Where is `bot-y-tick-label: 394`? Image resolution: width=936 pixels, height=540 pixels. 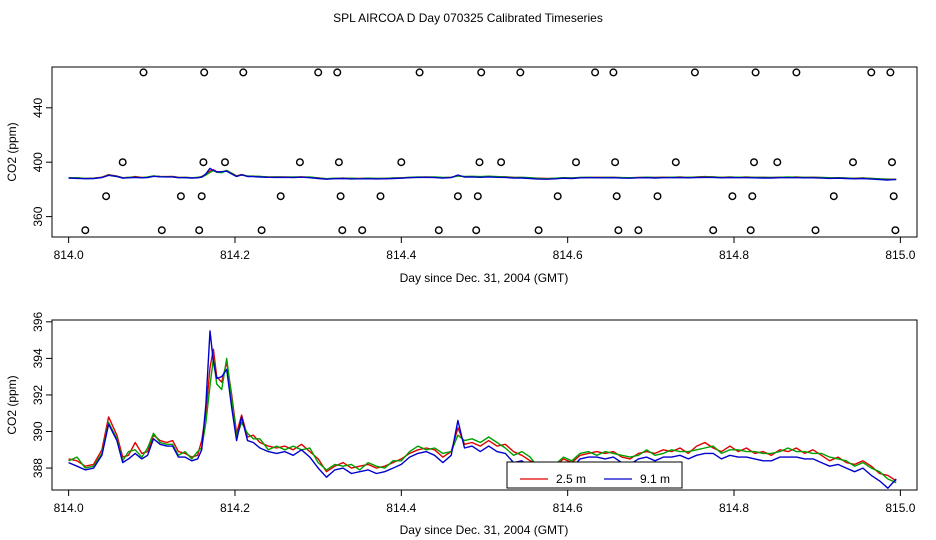 bot-y-tick-label: 394 is located at coordinates (38, 358).